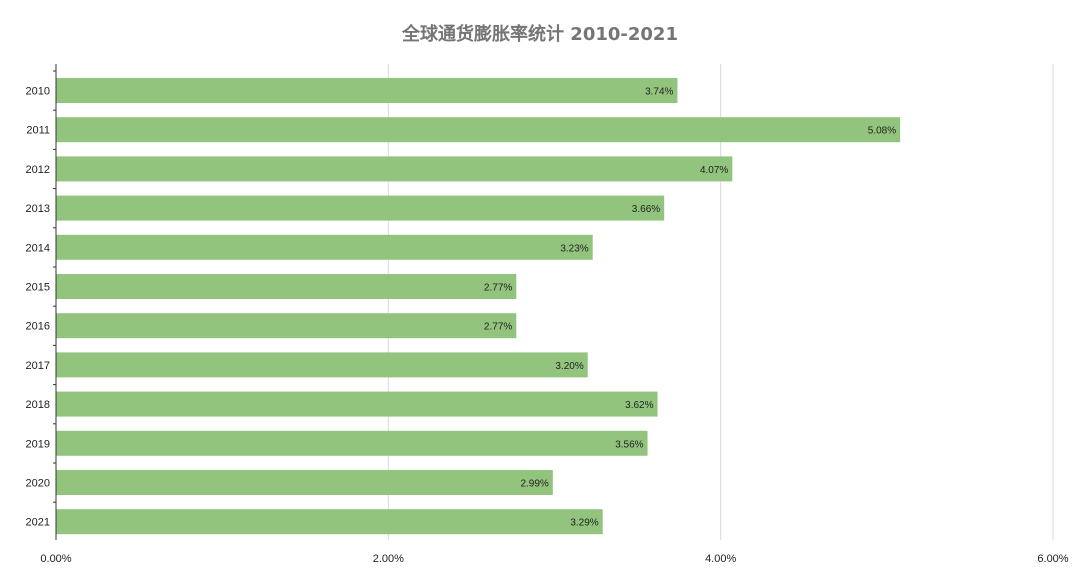 This screenshot has height=576, width=1080. I want to click on bar-2020, so click(304, 482).